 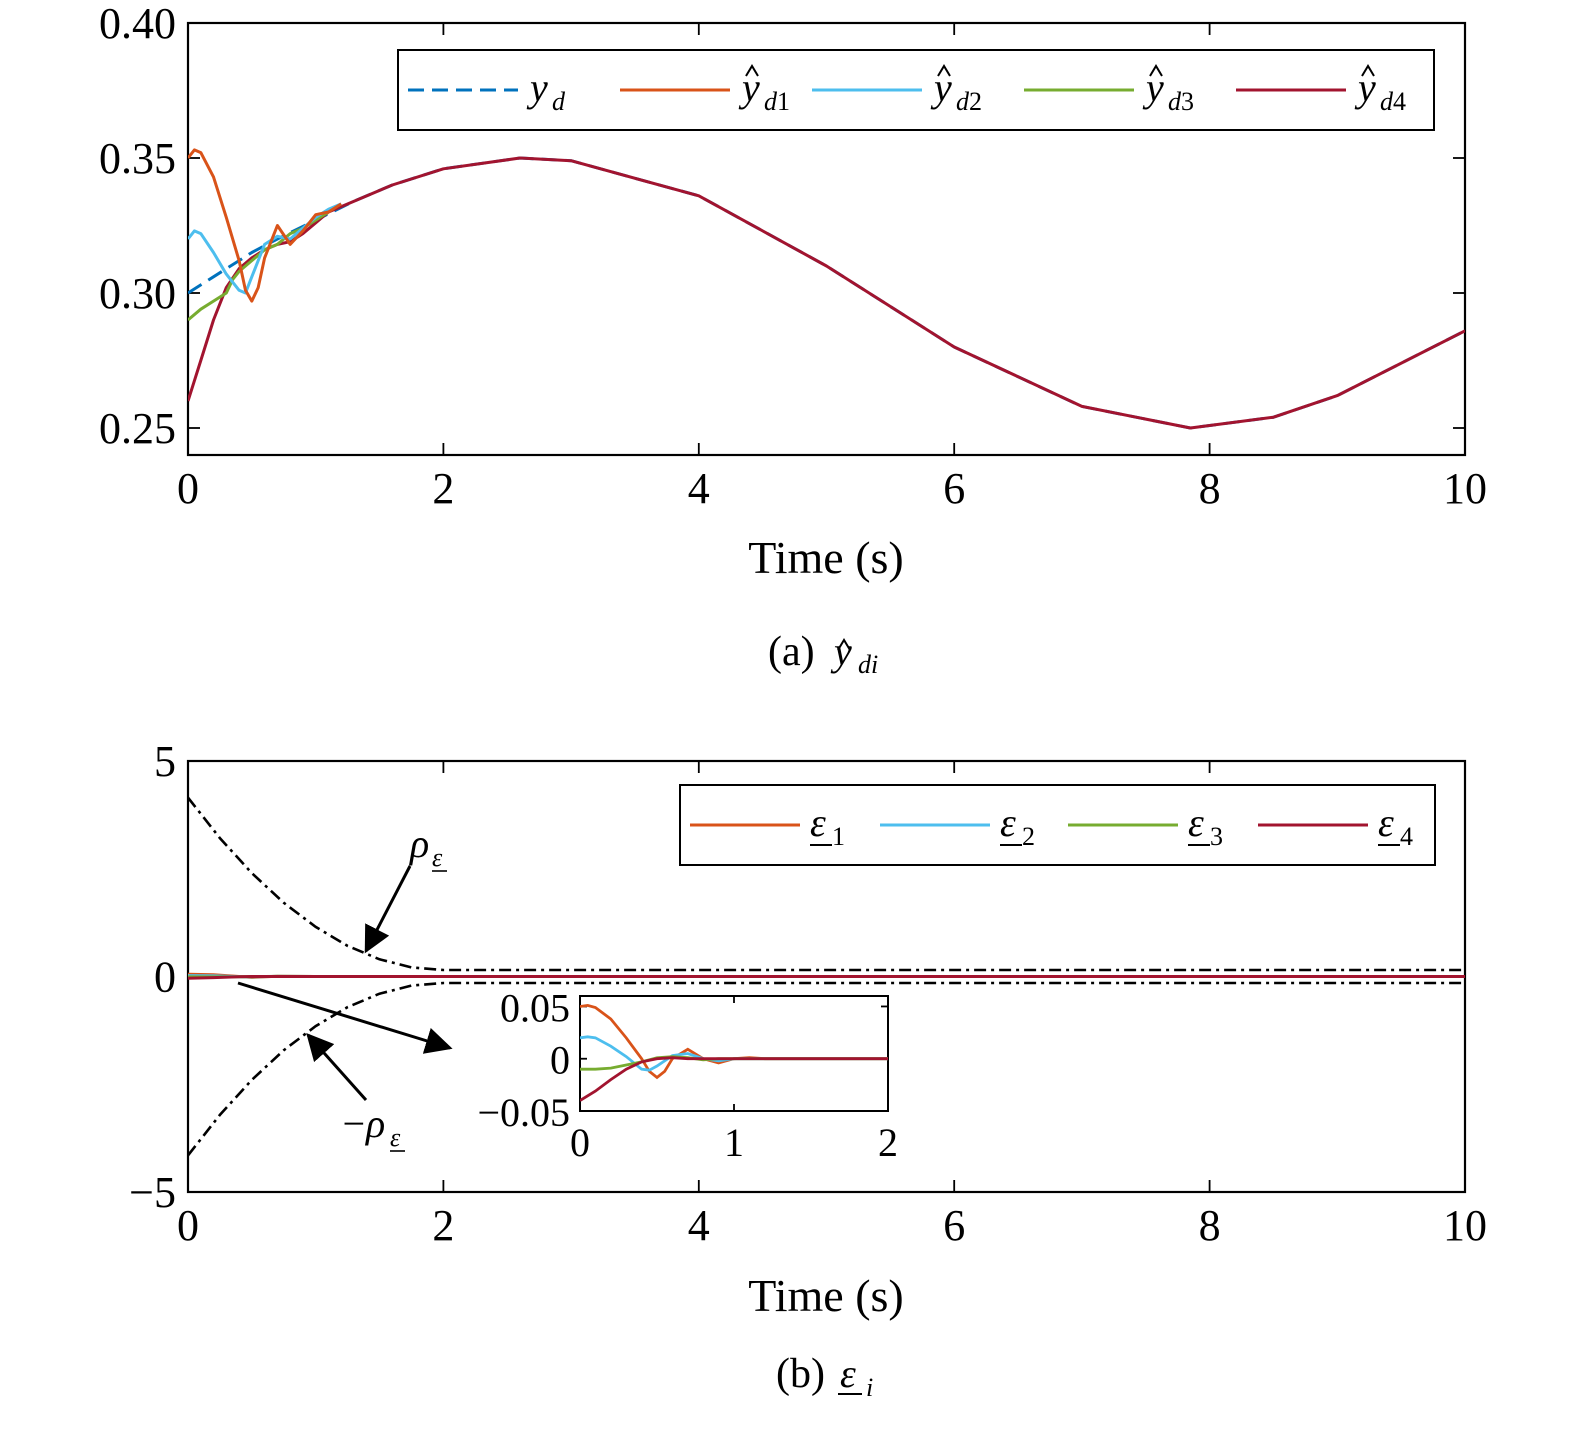 I want to click on legend-label-2: ε, so click(x=1196, y=822).